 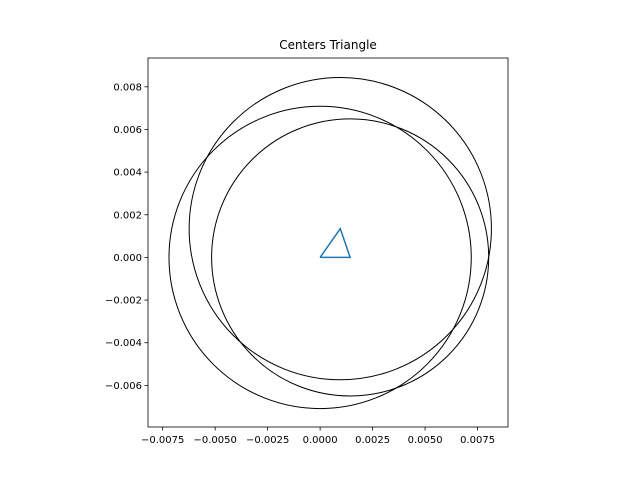 I want to click on y-tick-label: −0.004, so click(x=123, y=343).